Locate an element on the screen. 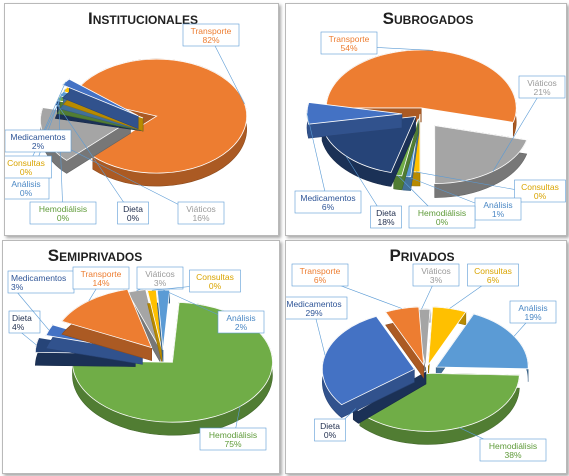  data-label-value: 75% is located at coordinates (232, 444).